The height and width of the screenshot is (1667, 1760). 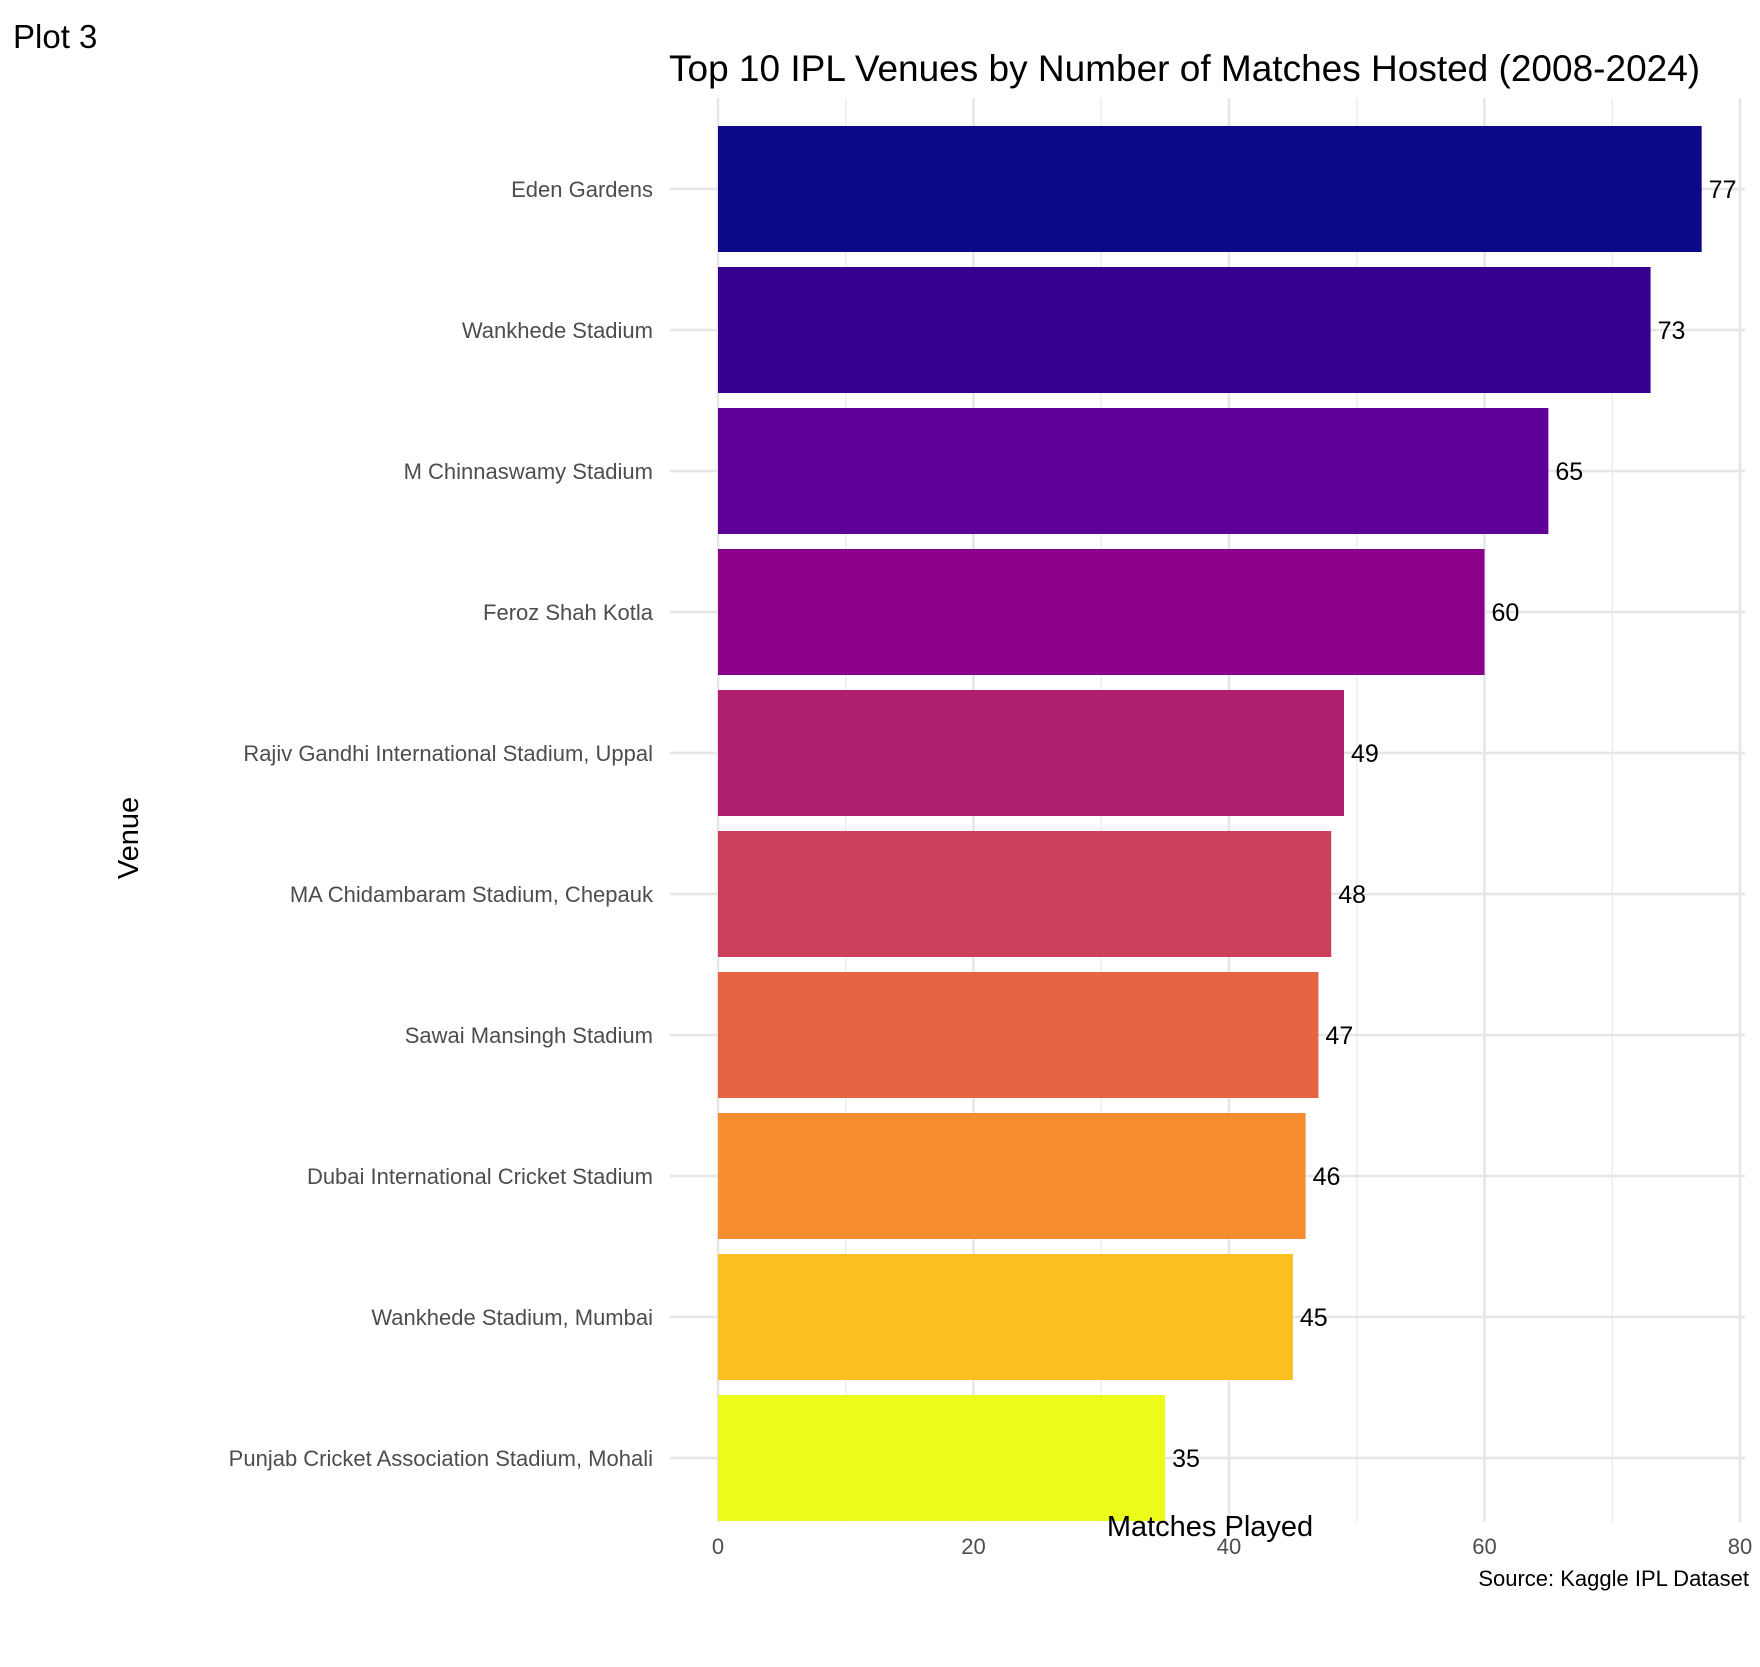 What do you see at coordinates (1613, 1578) in the screenshot?
I see `source-caption: Source: Kaggle IPL Dataset` at bounding box center [1613, 1578].